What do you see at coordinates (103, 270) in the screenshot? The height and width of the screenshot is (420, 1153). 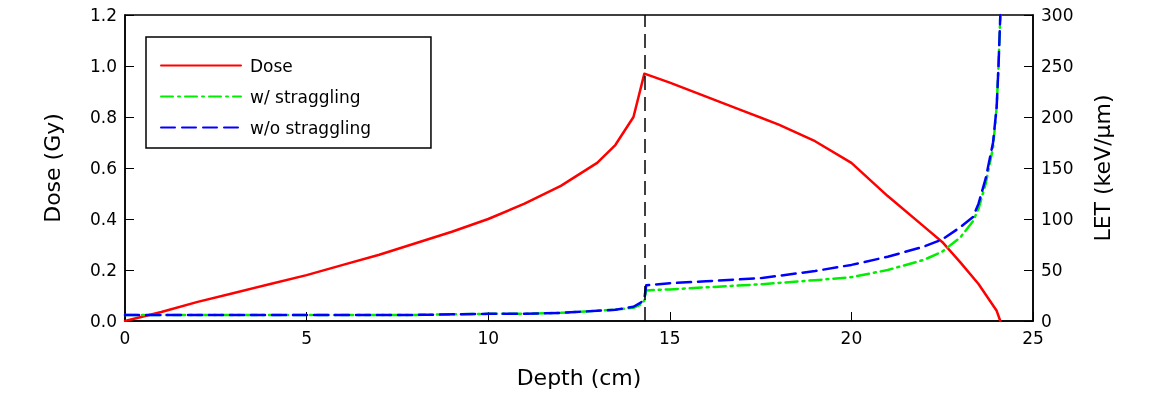 I see `y-tick-label: 0.2` at bounding box center [103, 270].